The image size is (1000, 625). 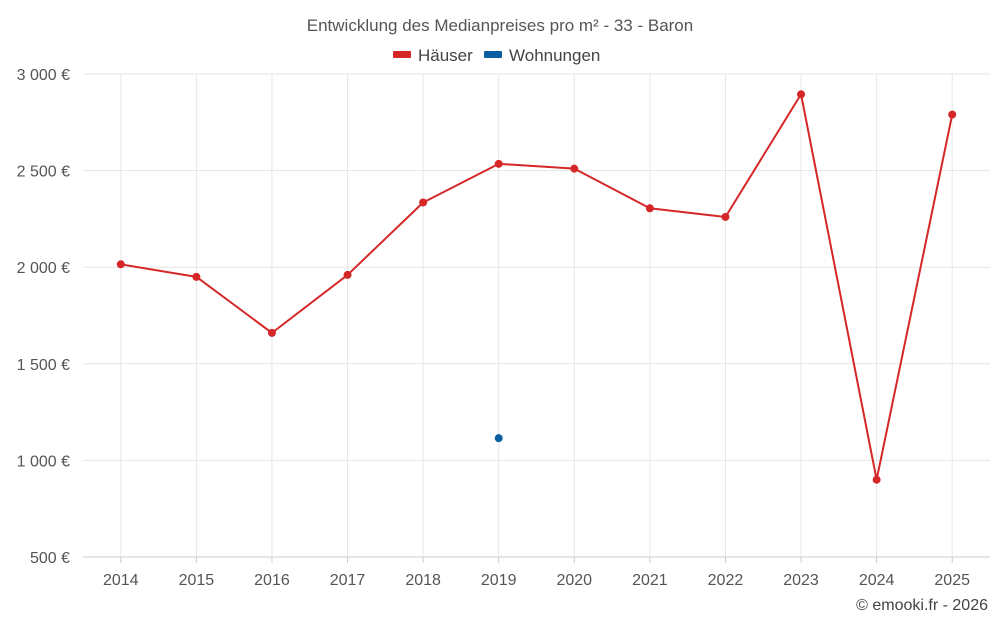 What do you see at coordinates (574, 580) in the screenshot?
I see `x-tick-label: 2020` at bounding box center [574, 580].